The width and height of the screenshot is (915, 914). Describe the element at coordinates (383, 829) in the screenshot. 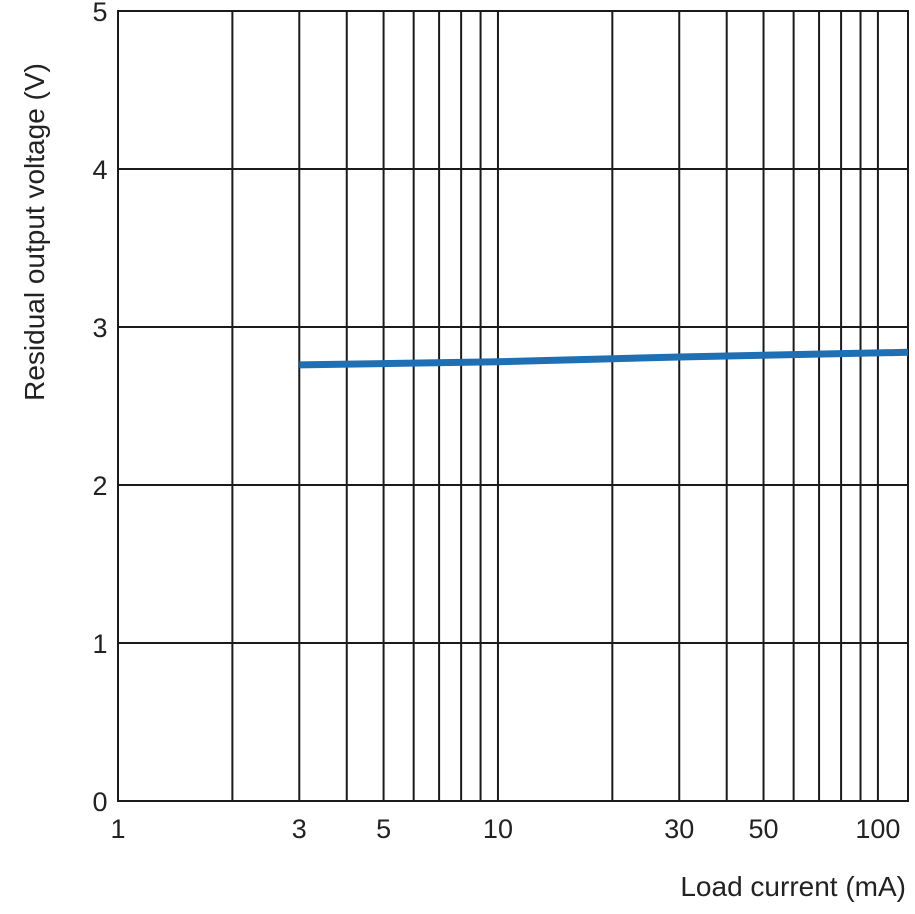

I see `x-tick-label: 5` at that location.